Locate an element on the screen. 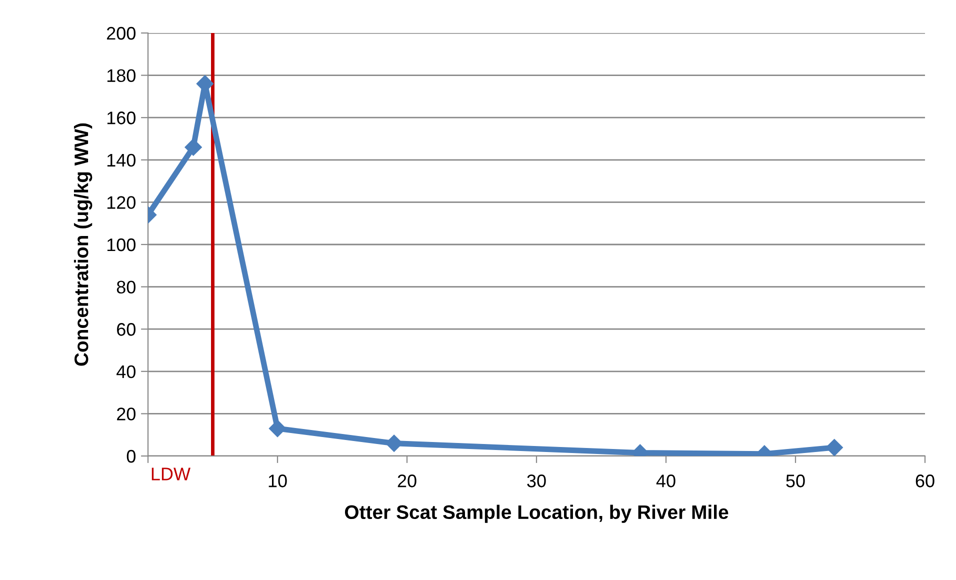  y-tick-label: 160 is located at coordinates (121, 118).